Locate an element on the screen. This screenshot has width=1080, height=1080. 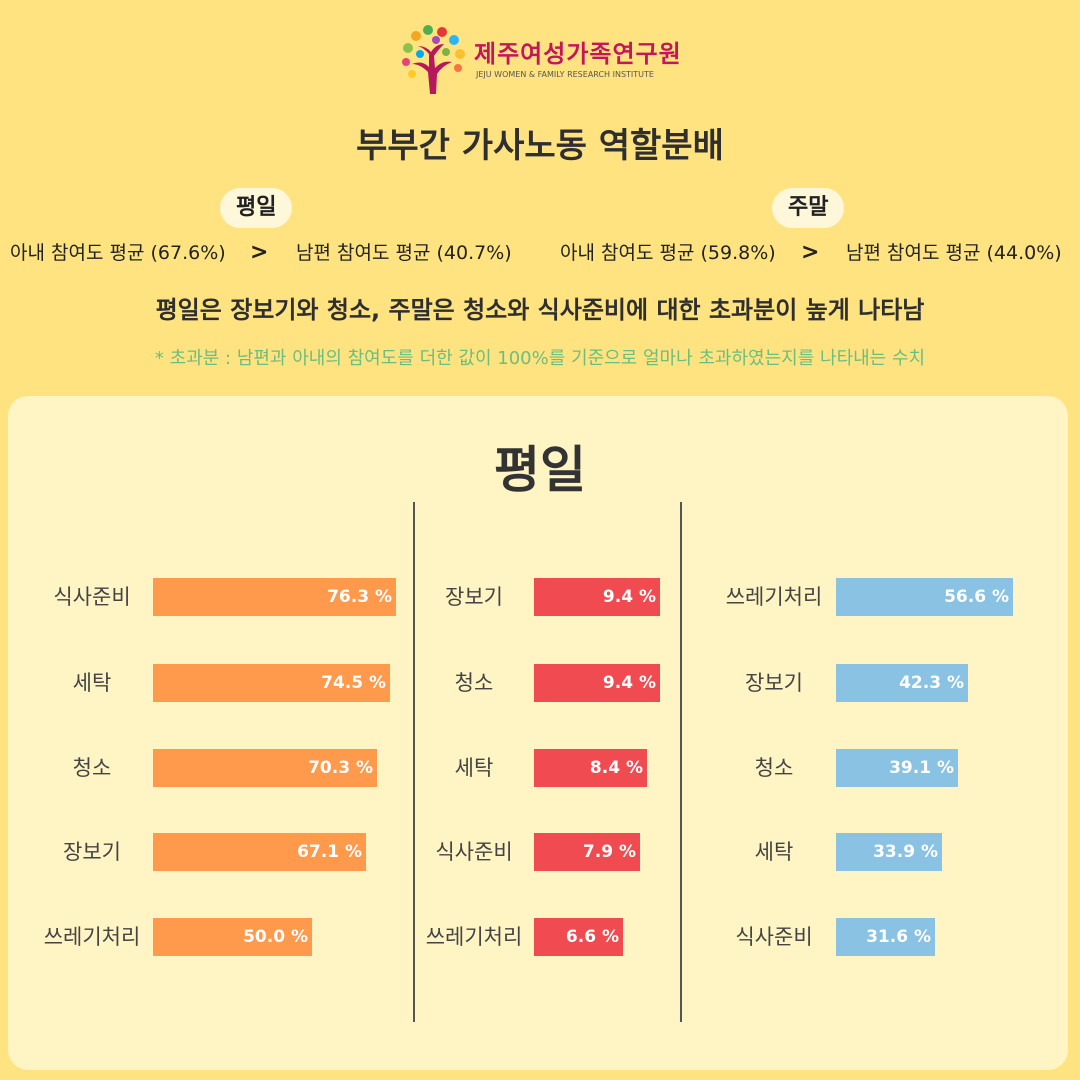
weekend-greater-than: > is located at coordinates (810, 252).